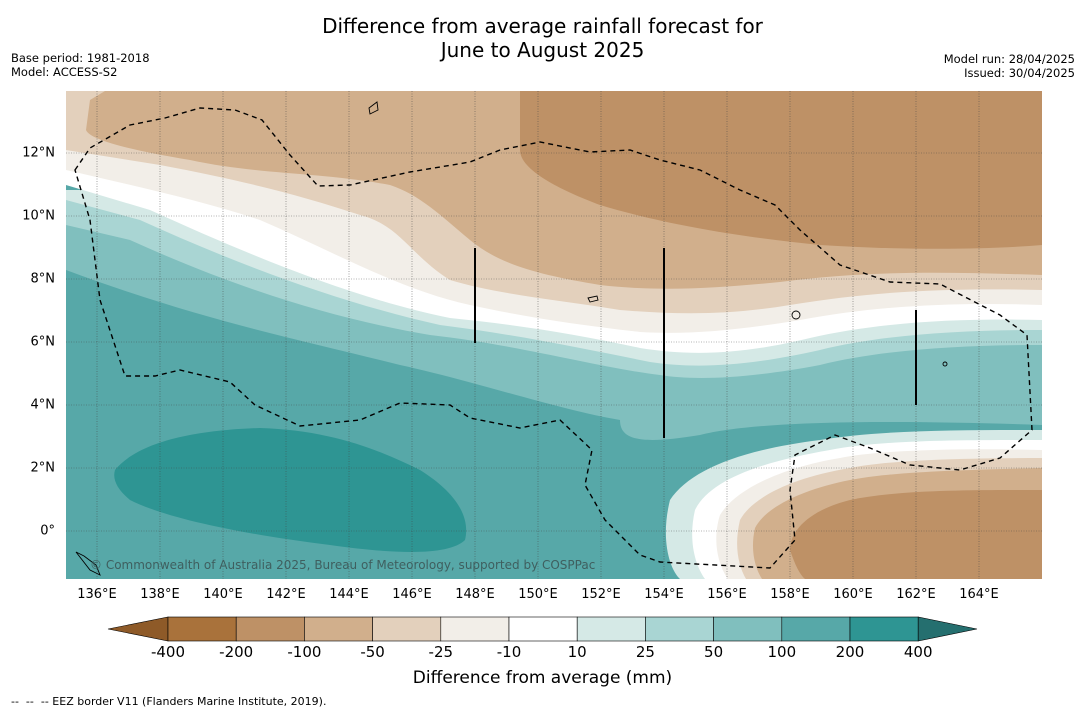 The image size is (1085, 713). Describe the element at coordinates (645, 652) in the screenshot. I see `colorbar-tick-label: 25` at that location.